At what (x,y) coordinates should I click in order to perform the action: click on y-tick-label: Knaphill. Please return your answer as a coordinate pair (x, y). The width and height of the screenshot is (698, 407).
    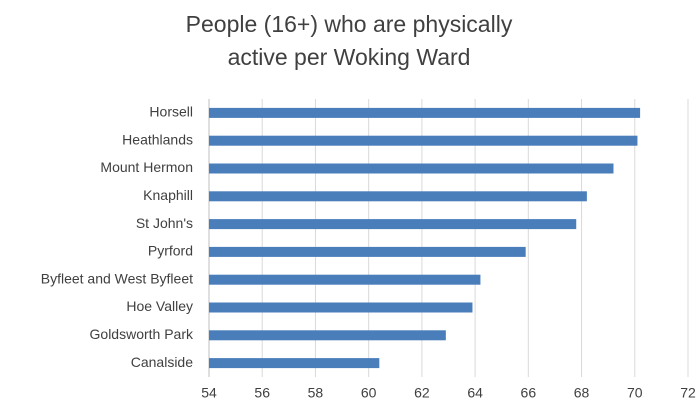
    Looking at the image, I should click on (168, 195).